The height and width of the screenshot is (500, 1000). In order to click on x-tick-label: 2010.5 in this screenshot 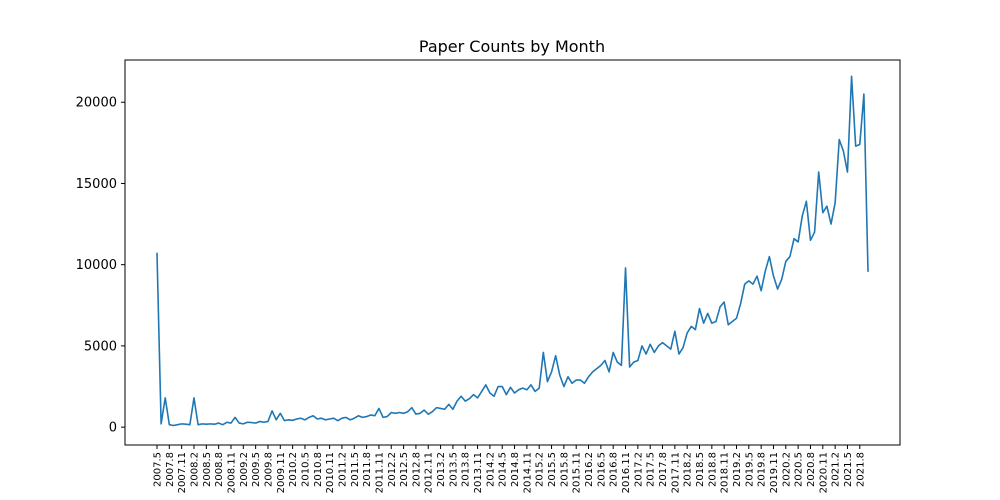, I will do `click(305, 469)`.